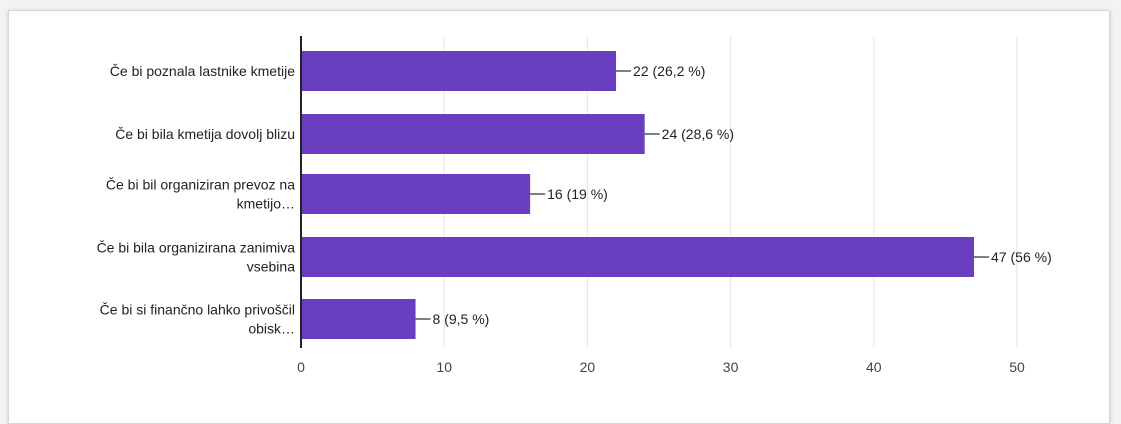 This screenshot has height=424, width=1121. I want to click on category-label: Če bi poznala lastnike kmetije, so click(202, 71).